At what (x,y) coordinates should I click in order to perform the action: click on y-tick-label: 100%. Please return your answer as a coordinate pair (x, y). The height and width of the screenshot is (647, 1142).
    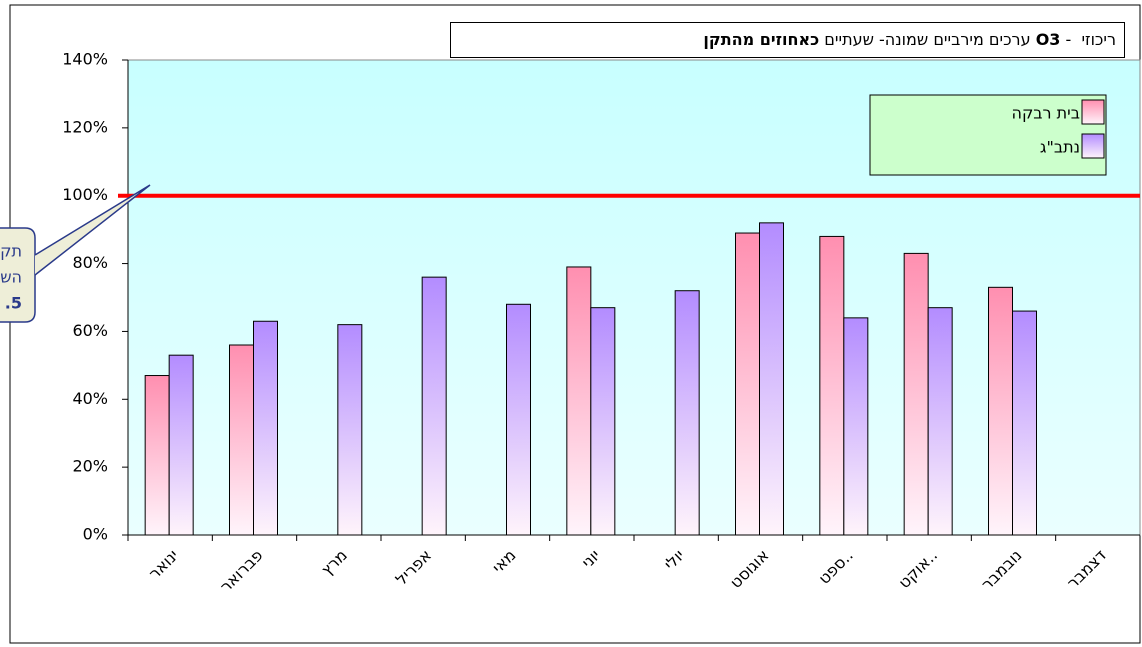
    Looking at the image, I should click on (85, 194).